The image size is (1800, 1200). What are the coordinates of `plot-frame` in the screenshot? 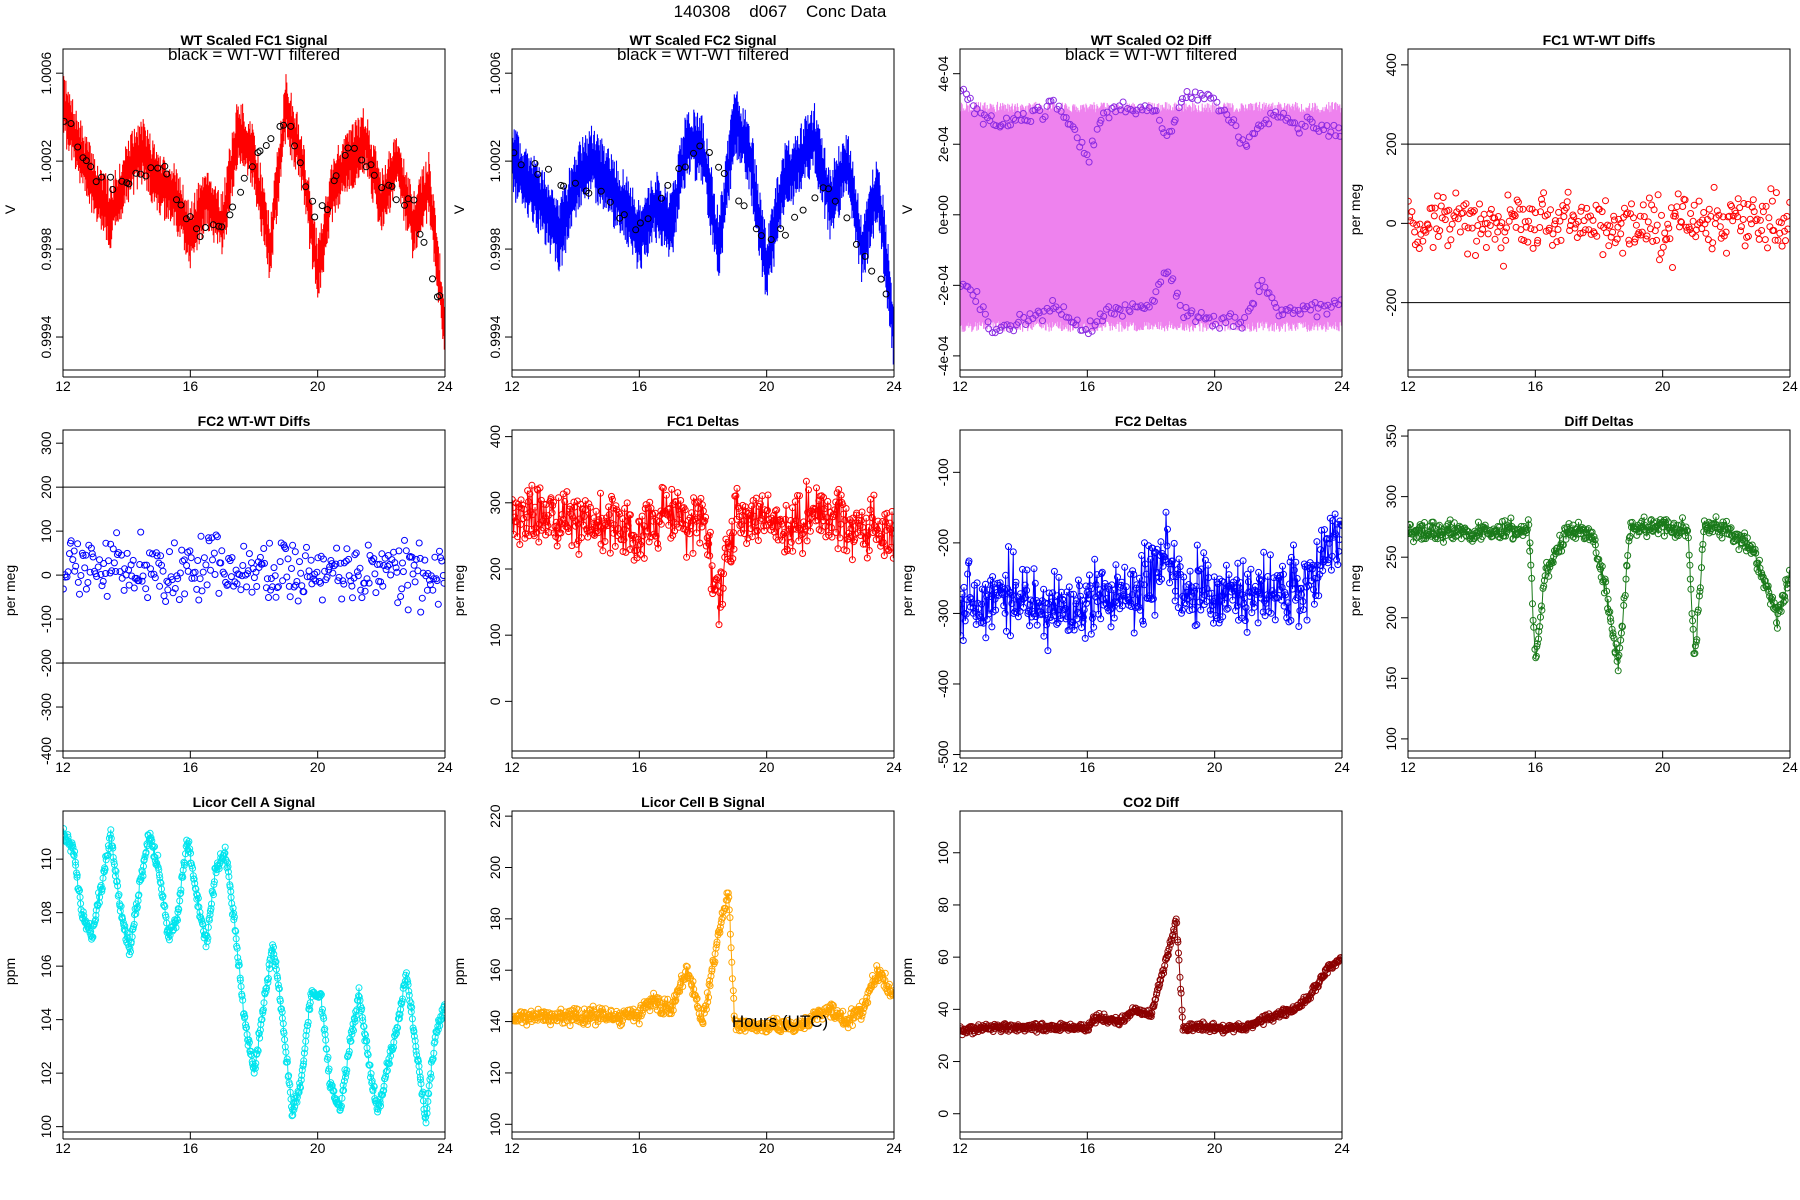 It's located at (703, 590).